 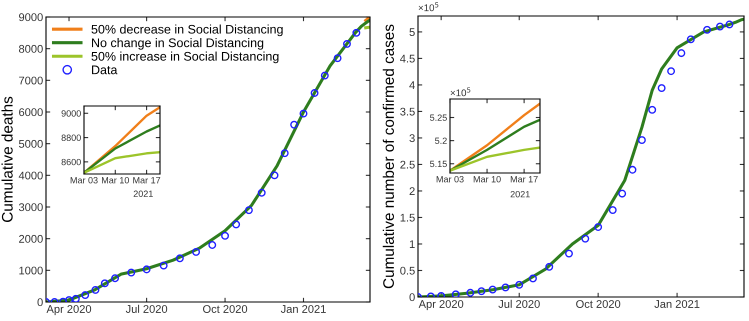 What do you see at coordinates (105, 70) in the screenshot?
I see `legend-label: Data` at bounding box center [105, 70].